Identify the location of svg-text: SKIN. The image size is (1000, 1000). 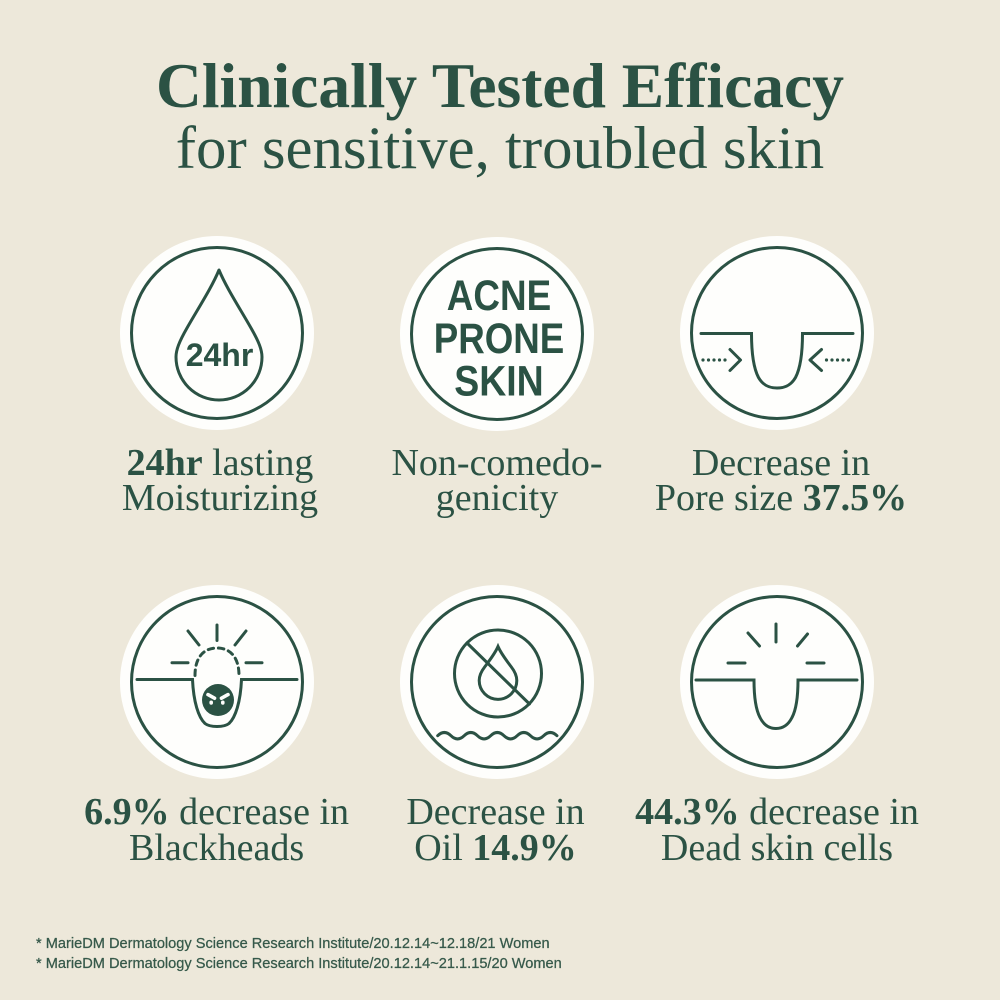
(498, 381).